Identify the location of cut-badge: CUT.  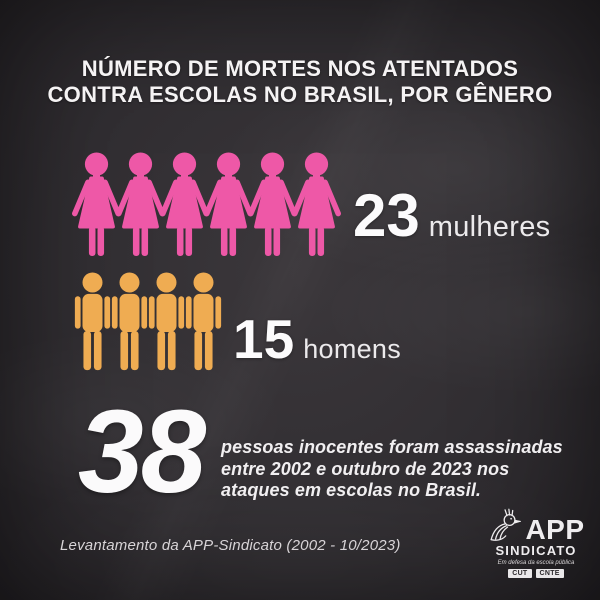
(520, 573).